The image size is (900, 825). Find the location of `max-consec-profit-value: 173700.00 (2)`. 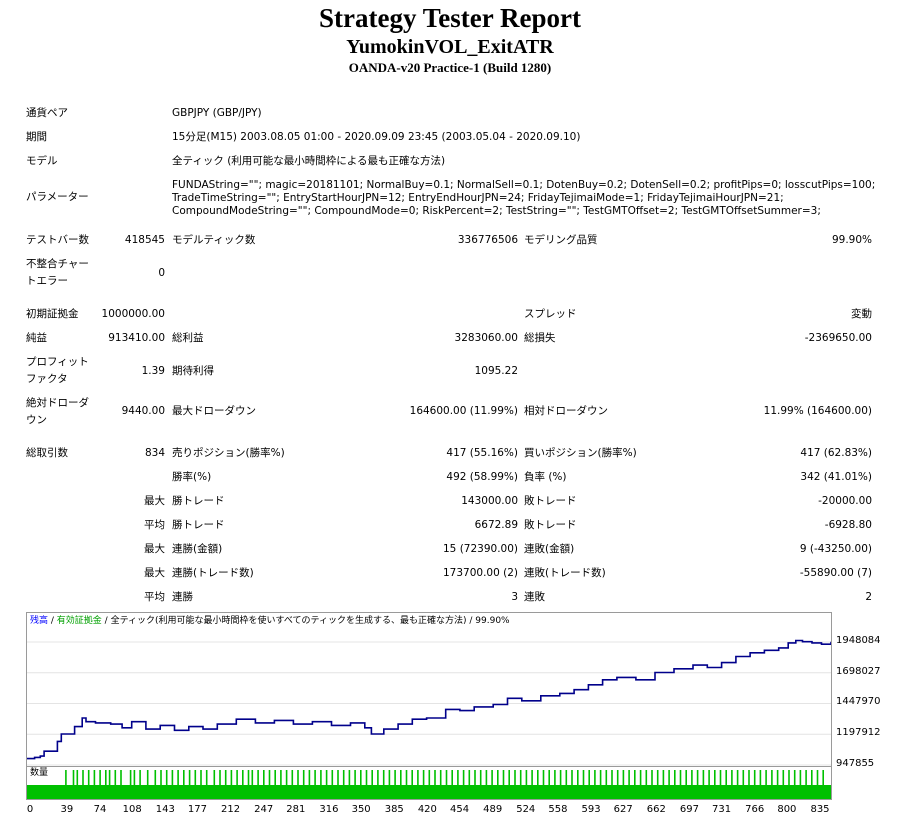

max-consec-profit-value: 173700.00 (2) is located at coordinates (480, 573).